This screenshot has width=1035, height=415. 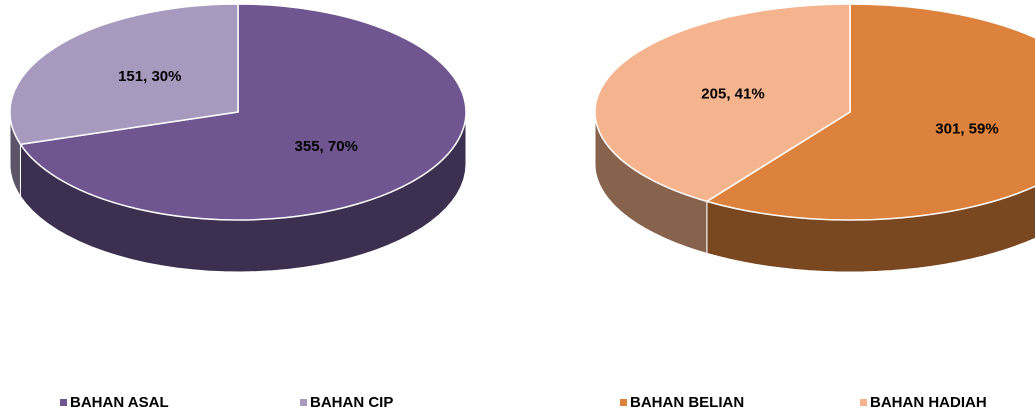 What do you see at coordinates (119, 402) in the screenshot?
I see `legend-label: BAHAN ASAL` at bounding box center [119, 402].